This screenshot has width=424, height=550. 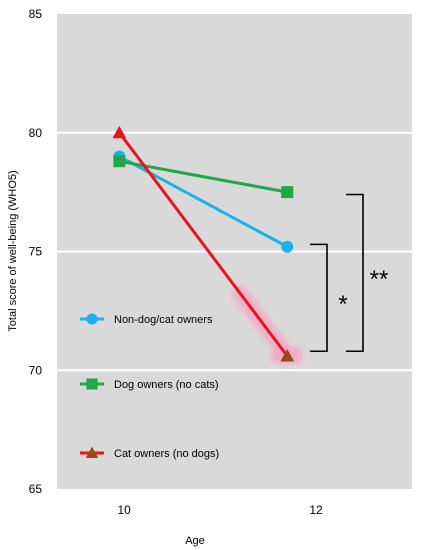 What do you see at coordinates (124, 510) in the screenshot?
I see `x-tick-label-10: 10` at bounding box center [124, 510].